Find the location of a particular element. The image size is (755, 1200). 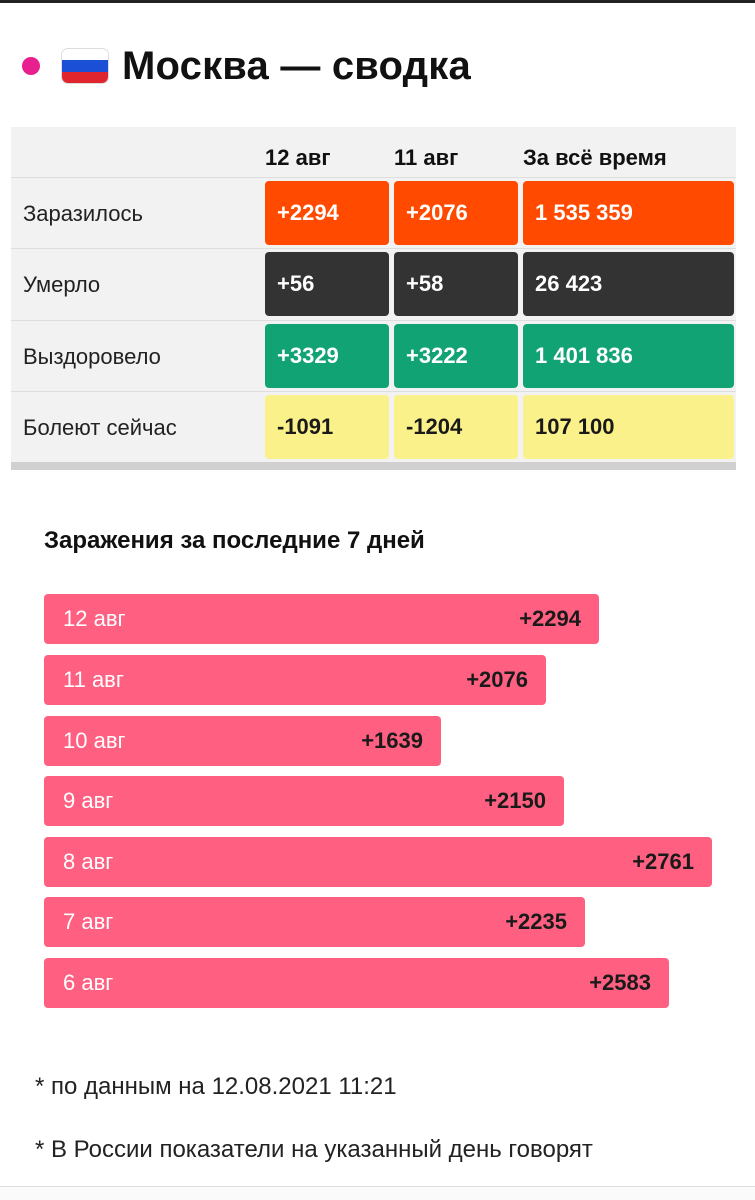

row-label-recovered: Выздоровело is located at coordinates (92, 356).